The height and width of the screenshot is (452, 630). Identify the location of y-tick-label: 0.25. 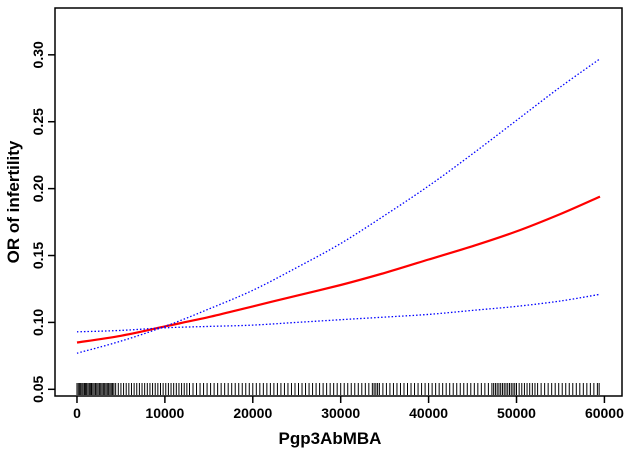
(38, 121).